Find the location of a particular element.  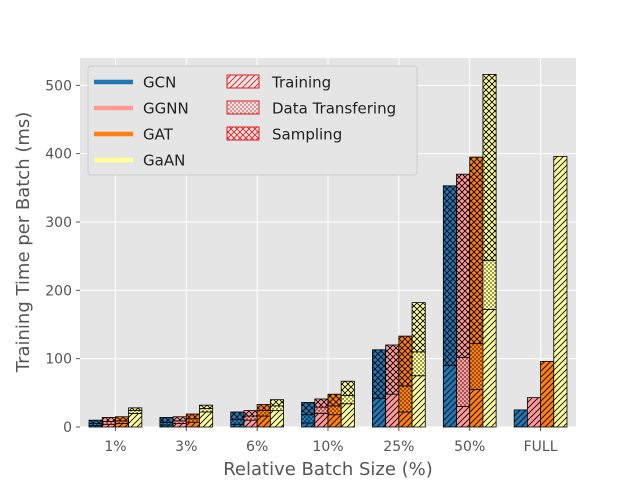

x-axis-ticks: 1% 3% 6% 10% 25% 50% FULL is located at coordinates (331, 441).